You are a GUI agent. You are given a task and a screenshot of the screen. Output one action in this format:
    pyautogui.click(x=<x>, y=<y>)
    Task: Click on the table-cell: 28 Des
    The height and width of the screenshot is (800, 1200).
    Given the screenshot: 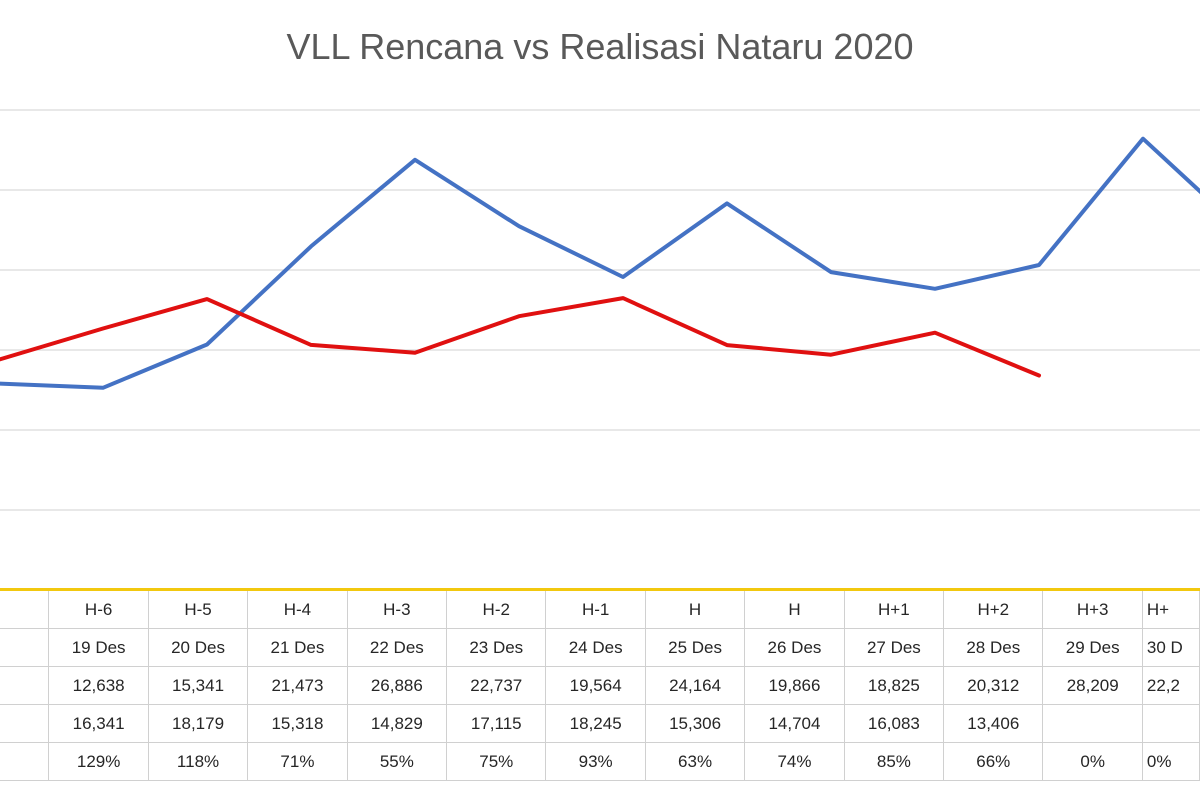 What is the action you would take?
    pyautogui.click(x=993, y=647)
    